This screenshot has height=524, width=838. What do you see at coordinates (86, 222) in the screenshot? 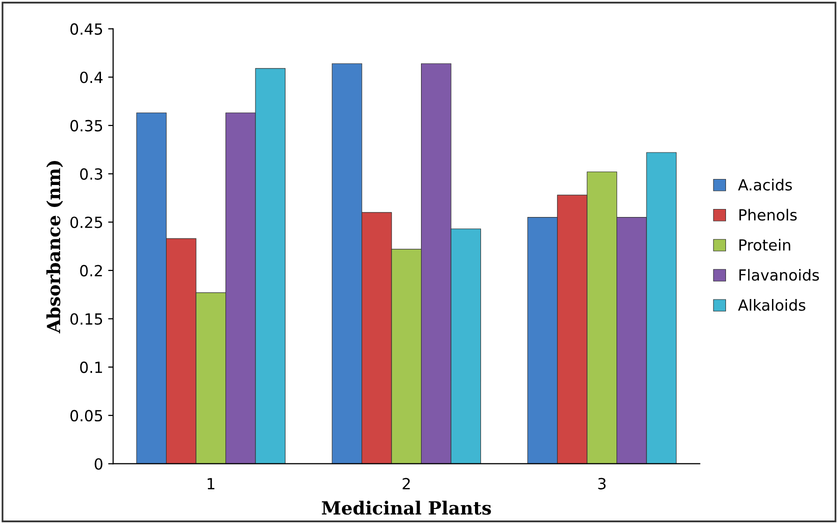
I see `y-tick-label: 0.25` at bounding box center [86, 222].